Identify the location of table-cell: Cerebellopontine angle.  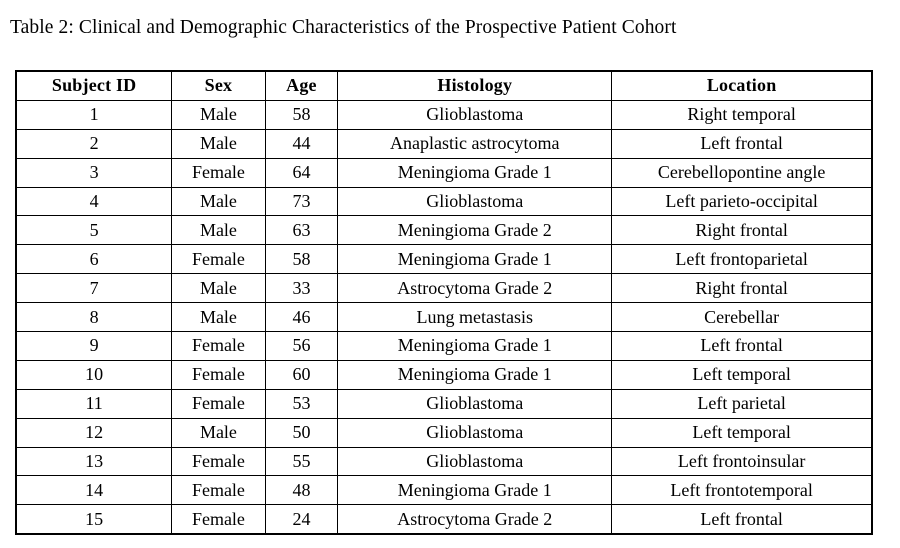
(742, 172).